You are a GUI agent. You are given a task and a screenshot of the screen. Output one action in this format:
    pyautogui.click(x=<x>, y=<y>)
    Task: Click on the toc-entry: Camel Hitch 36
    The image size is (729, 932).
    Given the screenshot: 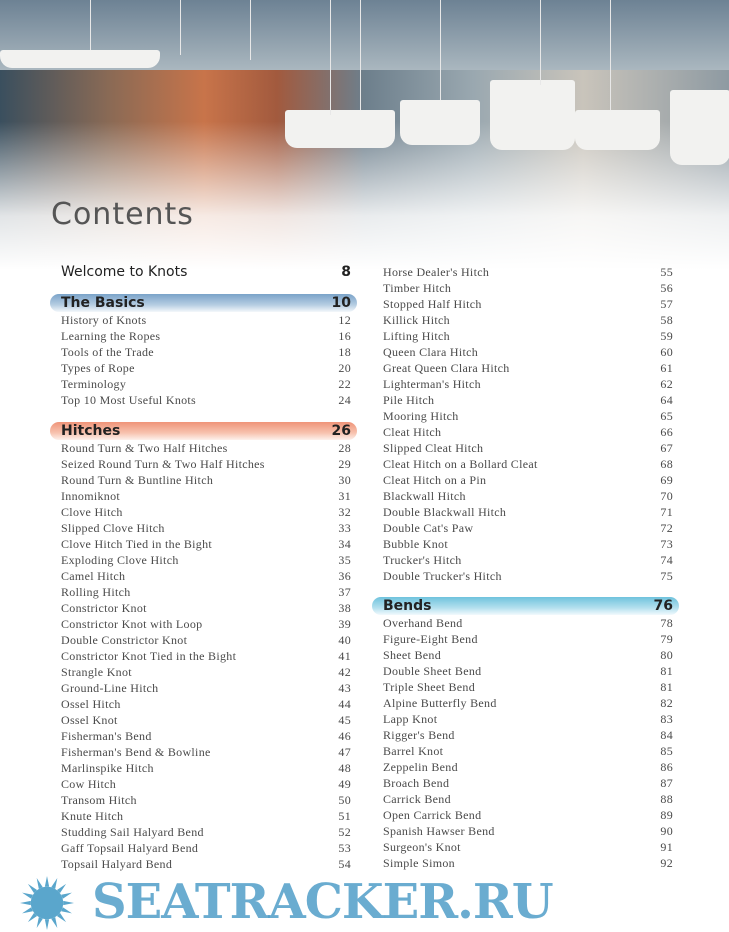 What is the action you would take?
    pyautogui.click(x=203, y=576)
    